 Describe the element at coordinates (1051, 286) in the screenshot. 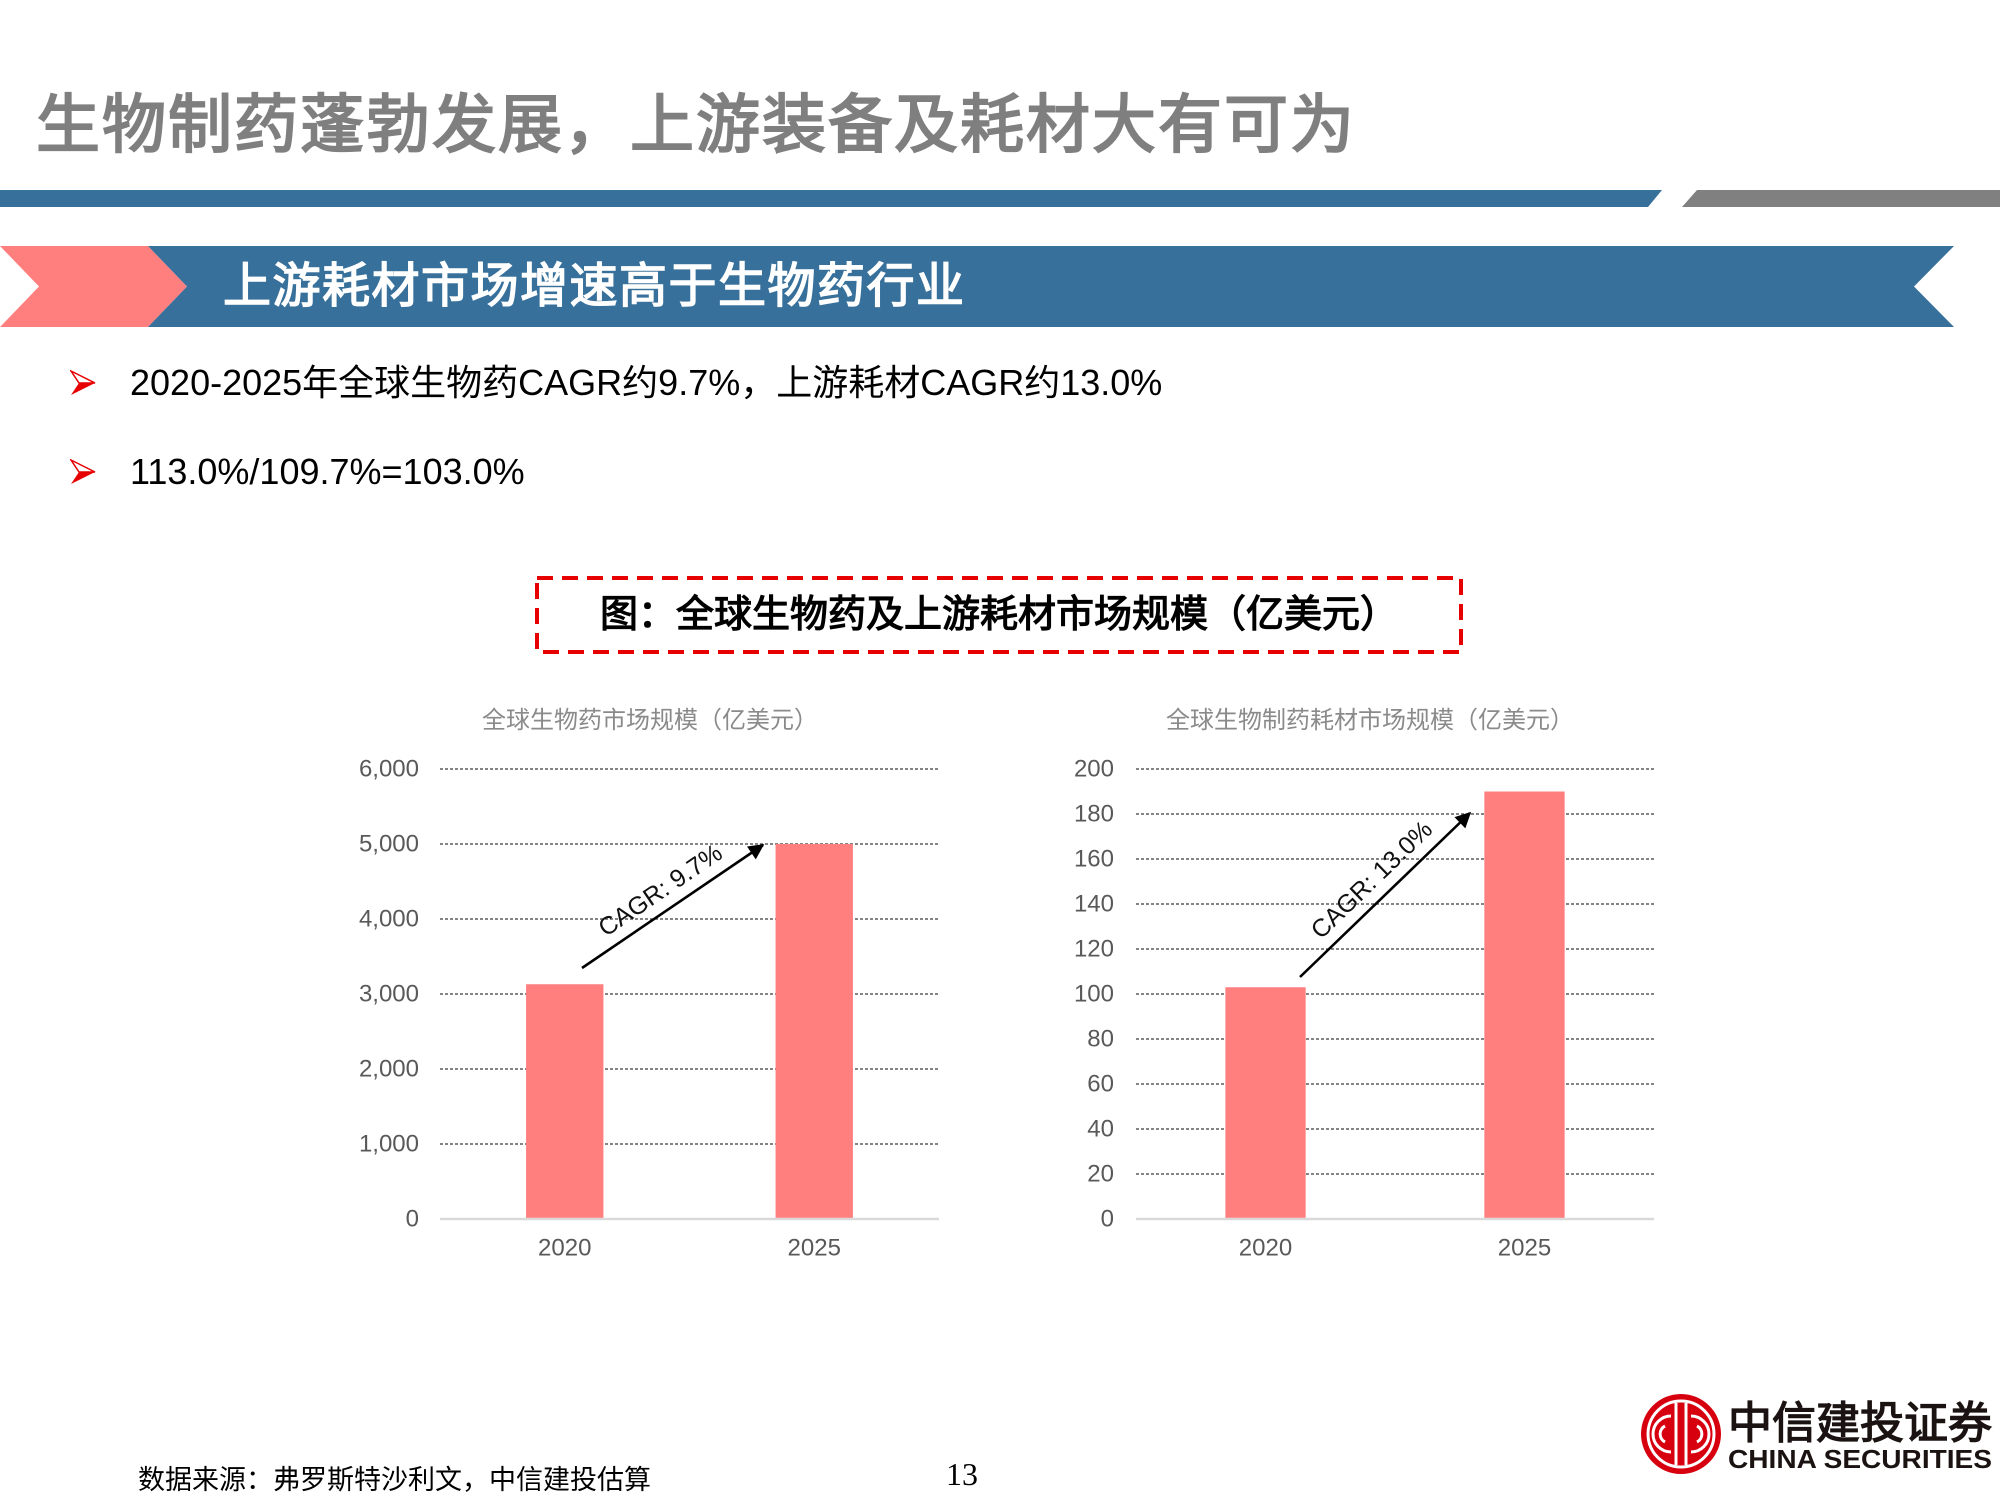

I see `section-banner-body` at that location.